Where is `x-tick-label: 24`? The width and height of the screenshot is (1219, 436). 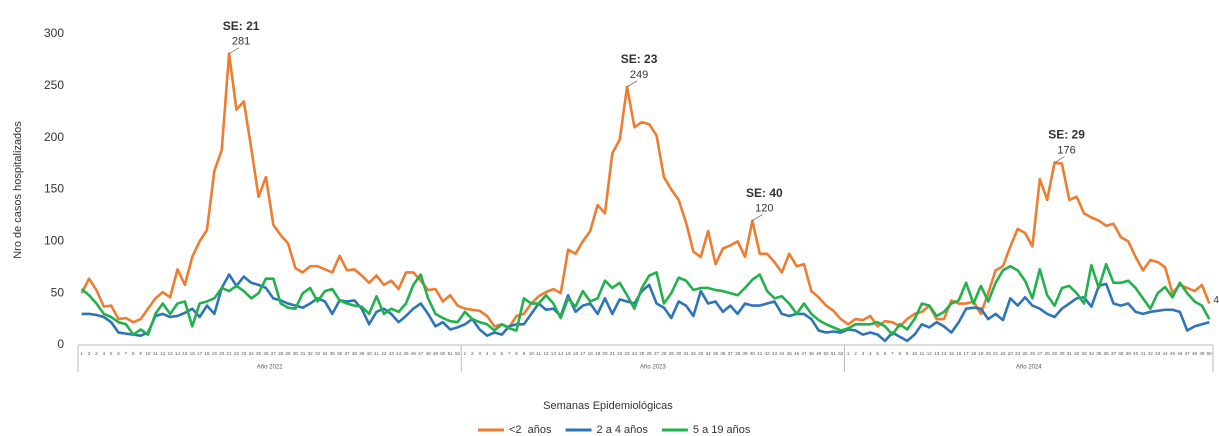
x-tick-label: 24 is located at coordinates (635, 353).